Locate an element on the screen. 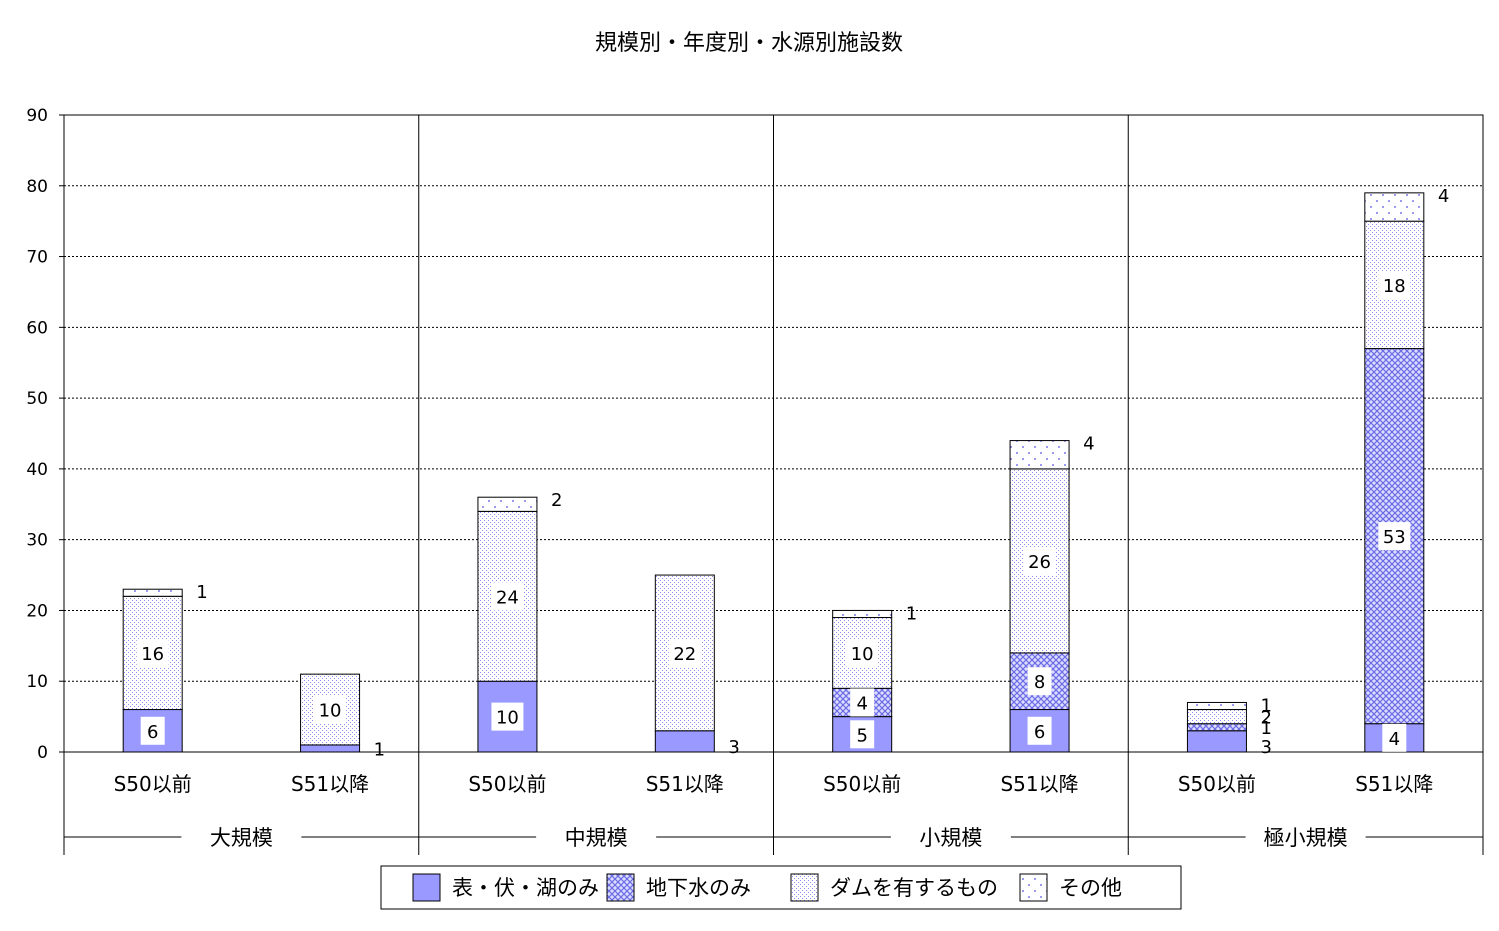  legend-label: その他 is located at coordinates (1090, 888).